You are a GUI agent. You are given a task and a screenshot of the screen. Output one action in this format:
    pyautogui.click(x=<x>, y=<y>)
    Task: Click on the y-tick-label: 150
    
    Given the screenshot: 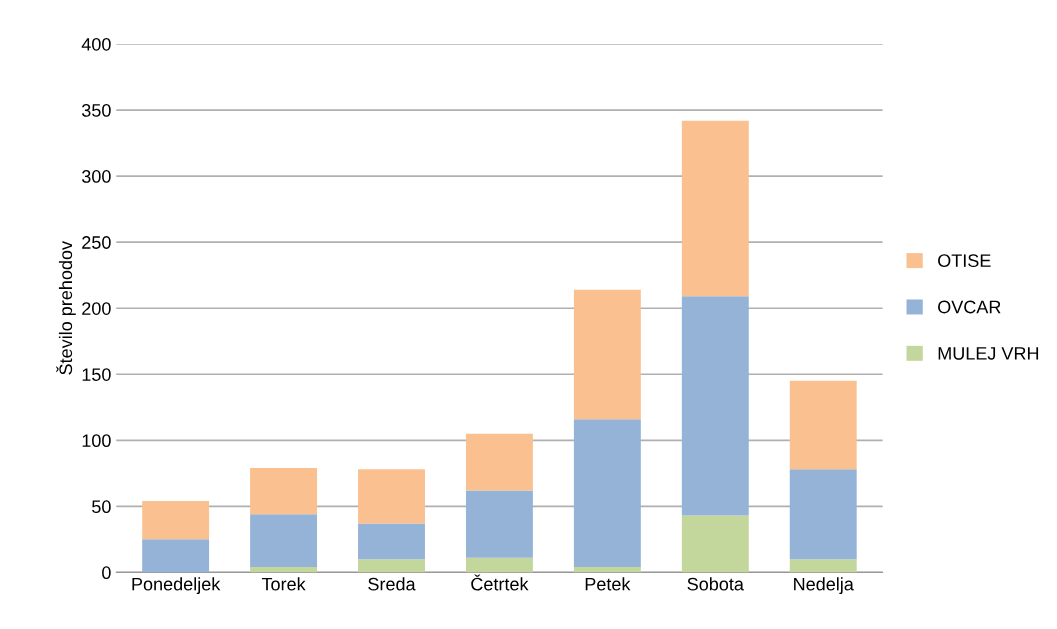 What is the action you would take?
    pyautogui.click(x=96, y=374)
    